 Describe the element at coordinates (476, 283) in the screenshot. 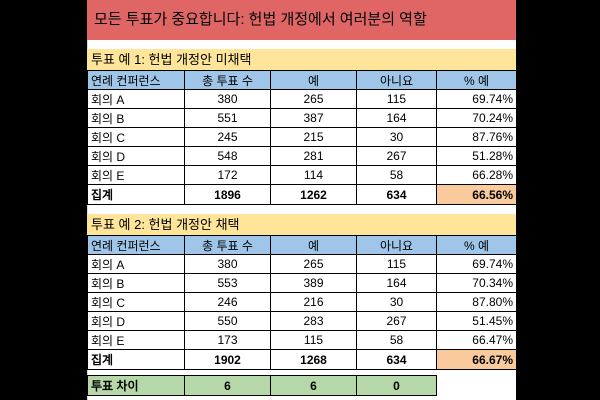

I see `cell-pct: 70.34%` at that location.